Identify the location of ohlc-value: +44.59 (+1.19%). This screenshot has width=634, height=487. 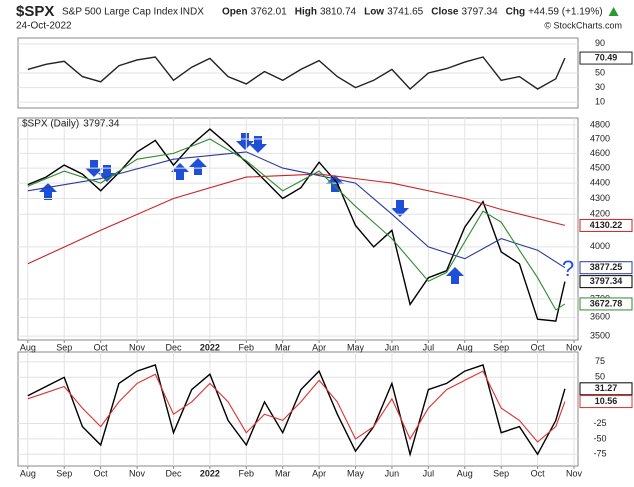
(565, 12).